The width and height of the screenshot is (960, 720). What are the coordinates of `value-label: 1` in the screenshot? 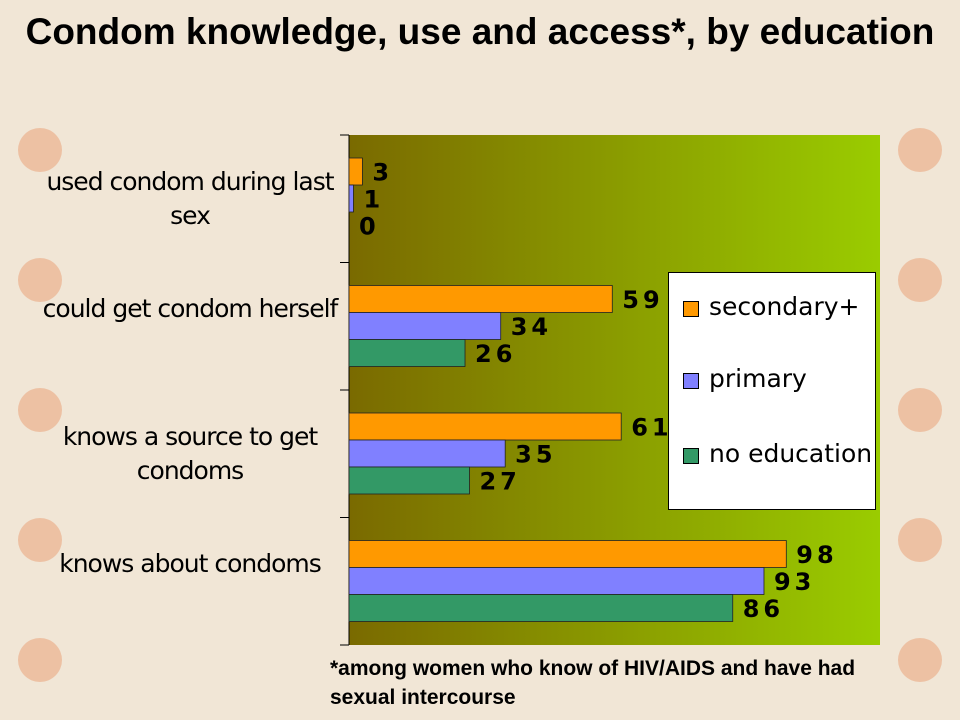 It's located at (373, 200).